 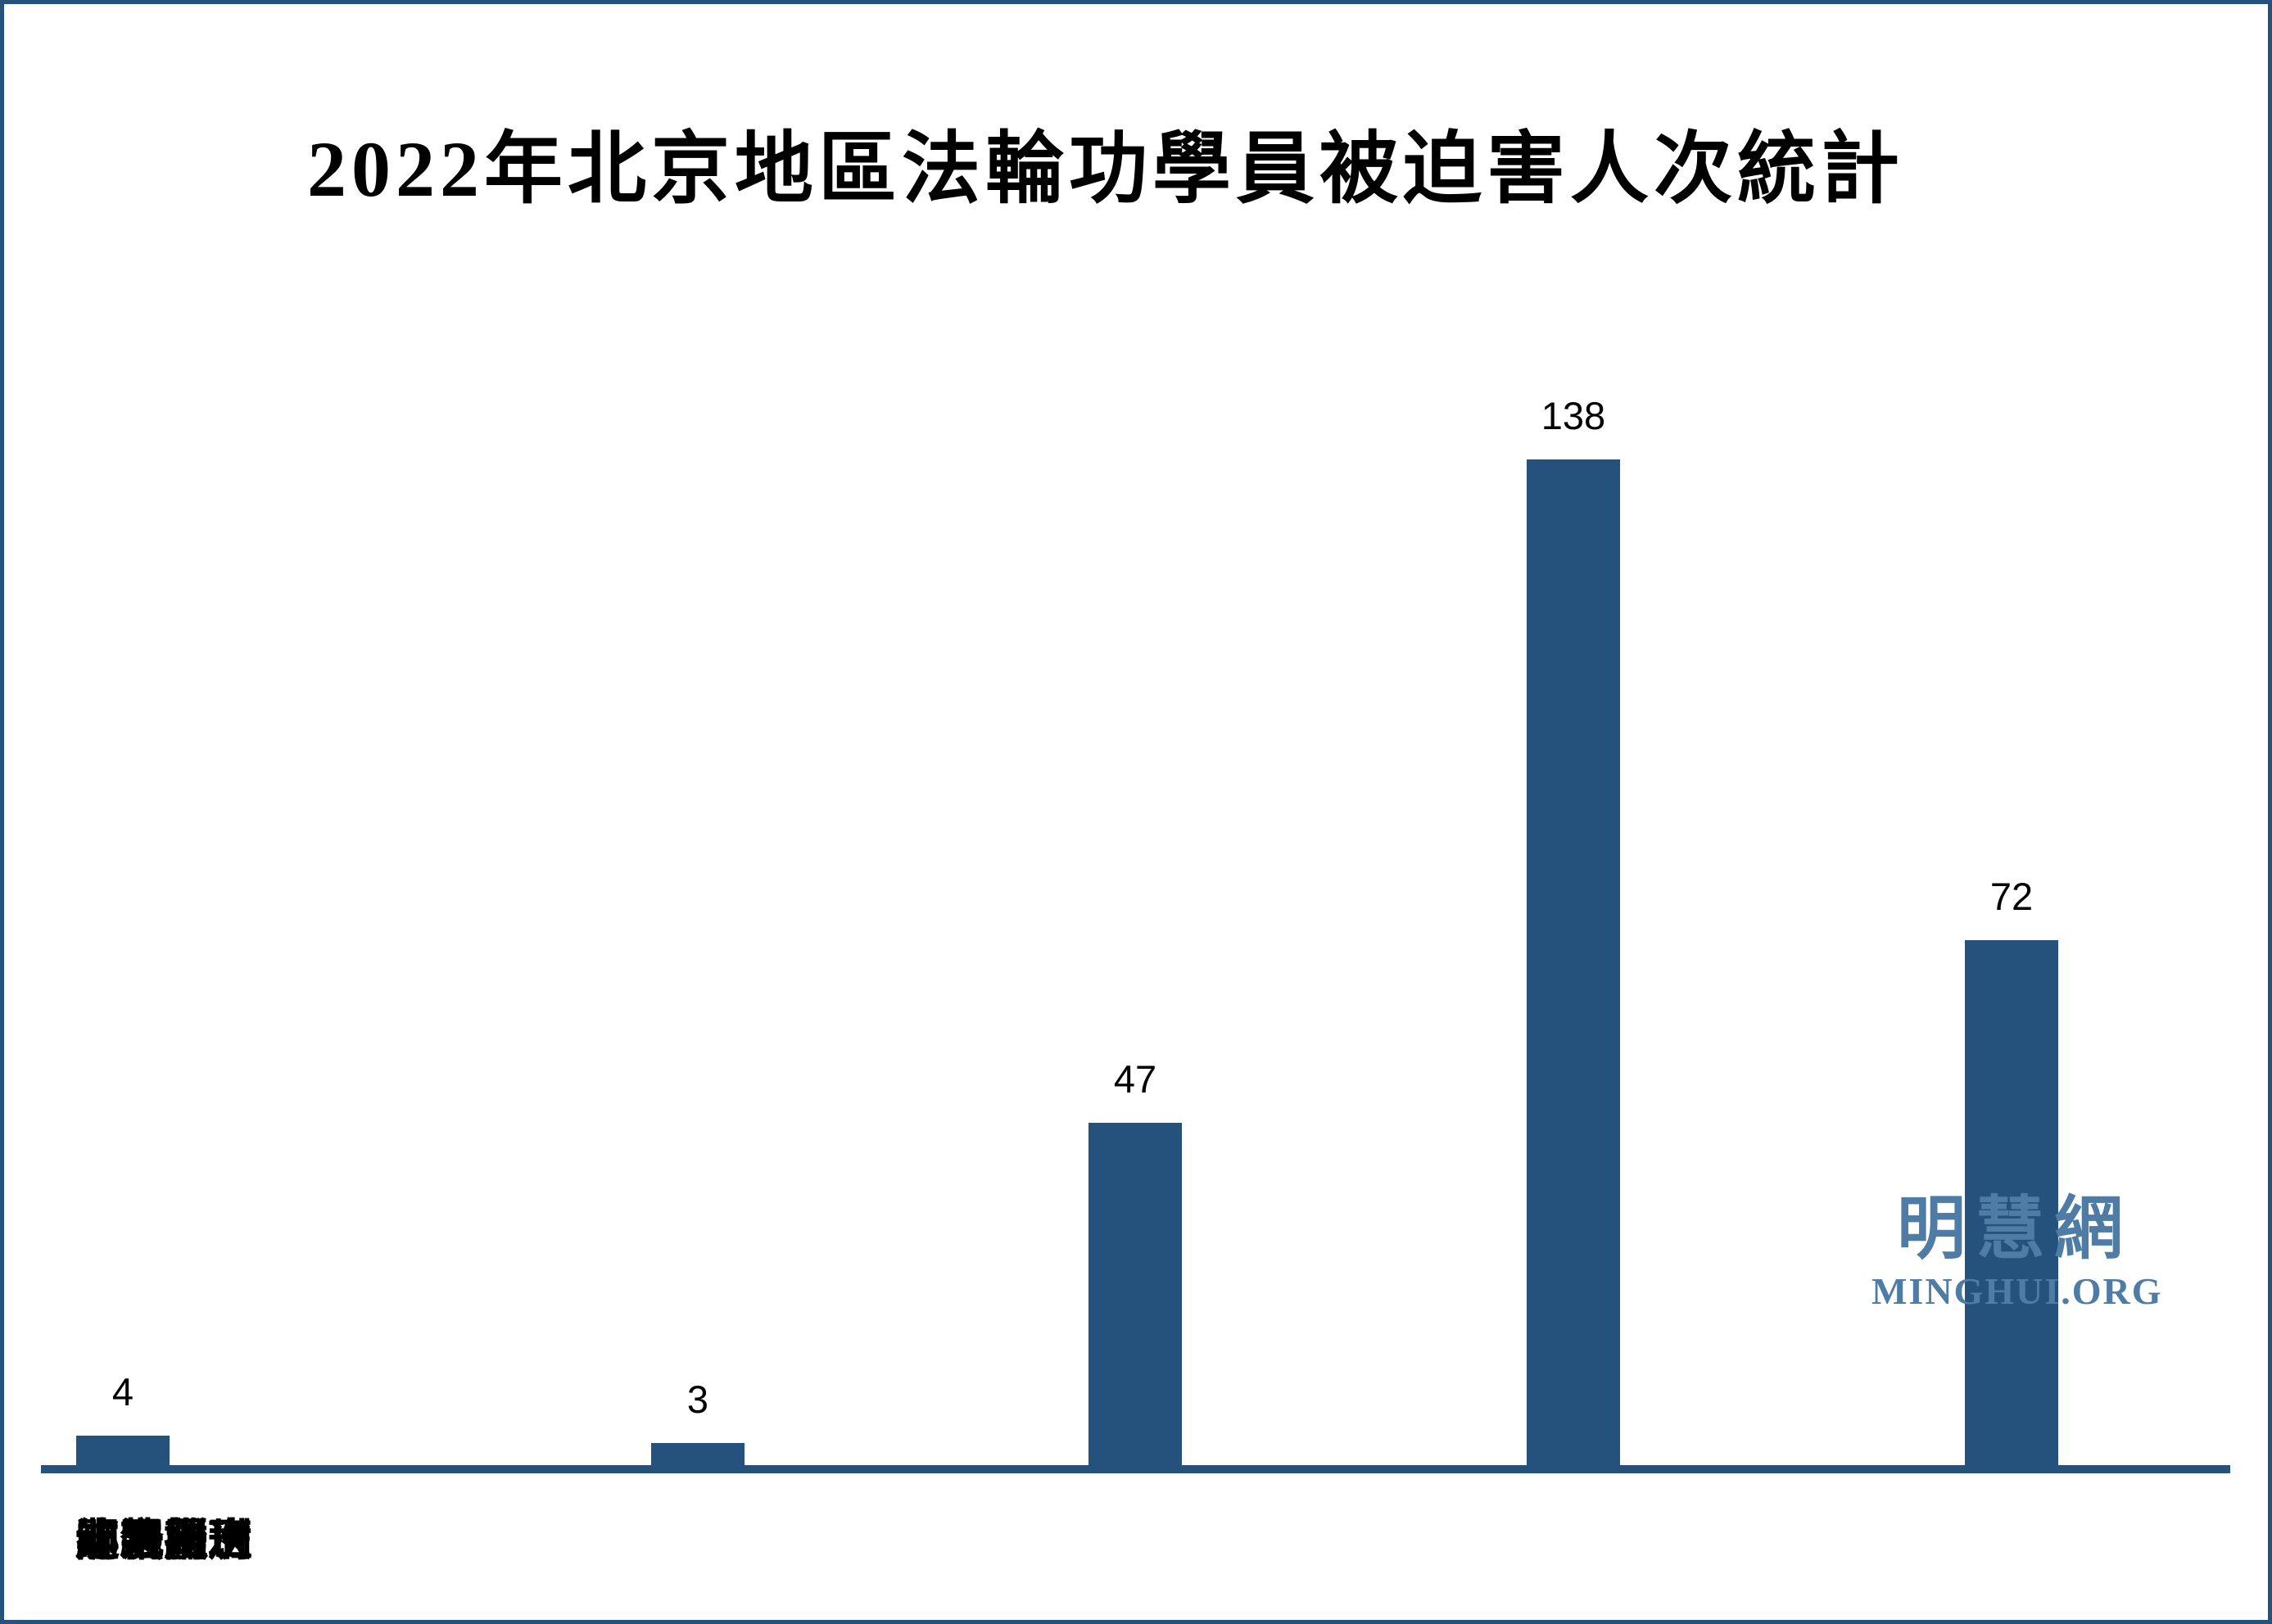 I want to click on category-label-4: 騷擾, so click(x=164, y=1540).